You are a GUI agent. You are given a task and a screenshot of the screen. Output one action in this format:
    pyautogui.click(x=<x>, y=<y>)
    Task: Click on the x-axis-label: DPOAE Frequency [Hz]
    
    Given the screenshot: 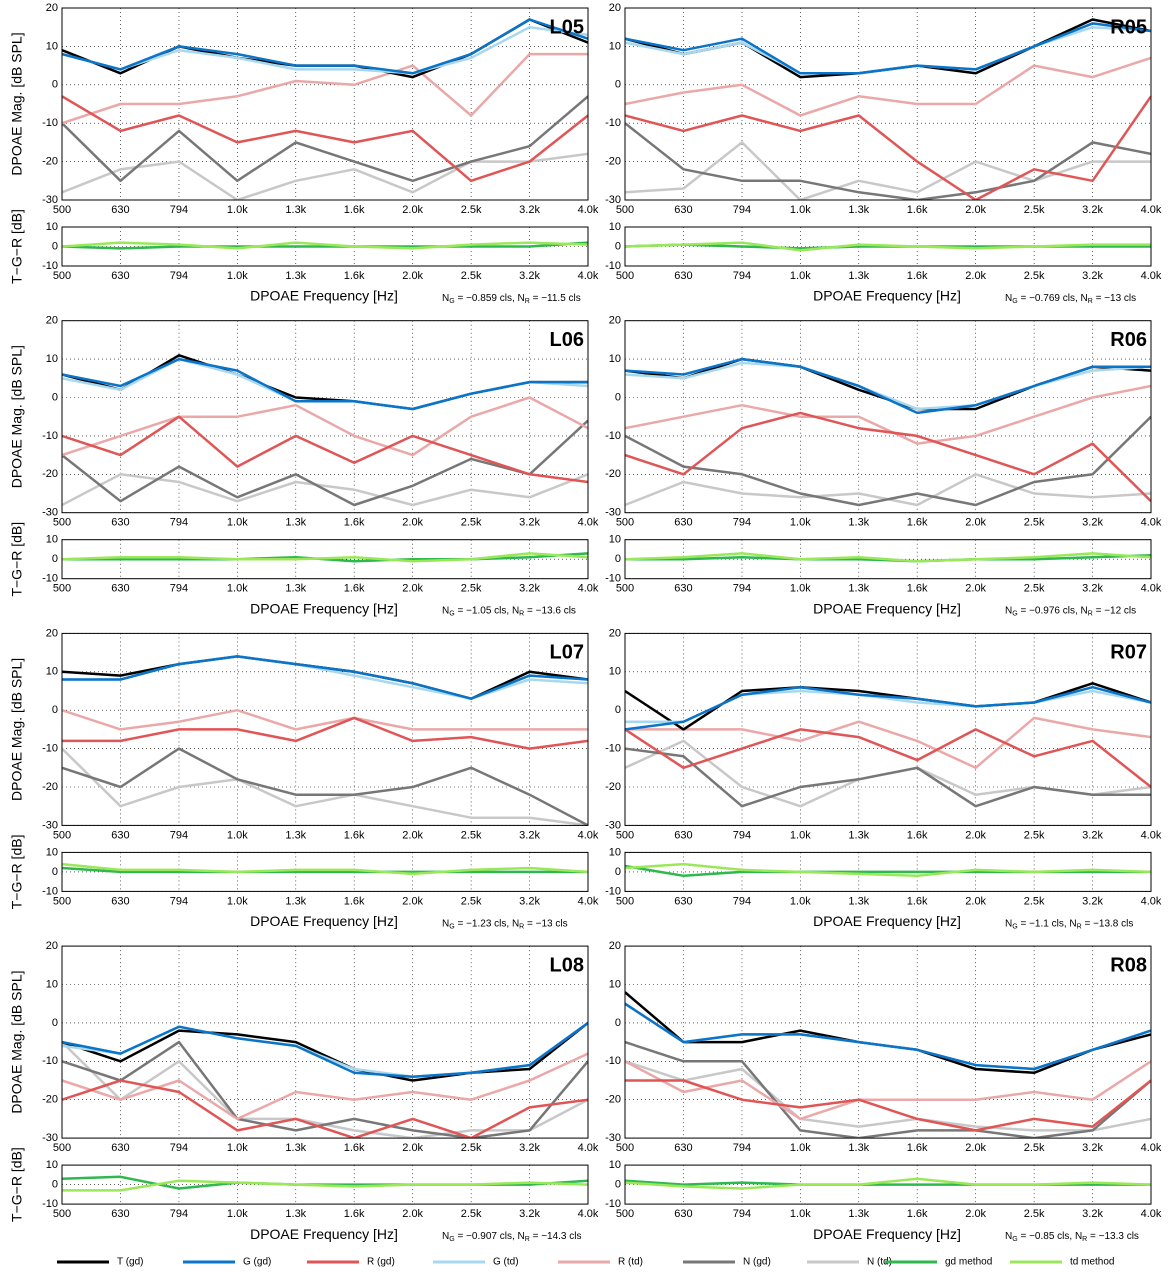 What is the action you would take?
    pyautogui.click(x=324, y=296)
    